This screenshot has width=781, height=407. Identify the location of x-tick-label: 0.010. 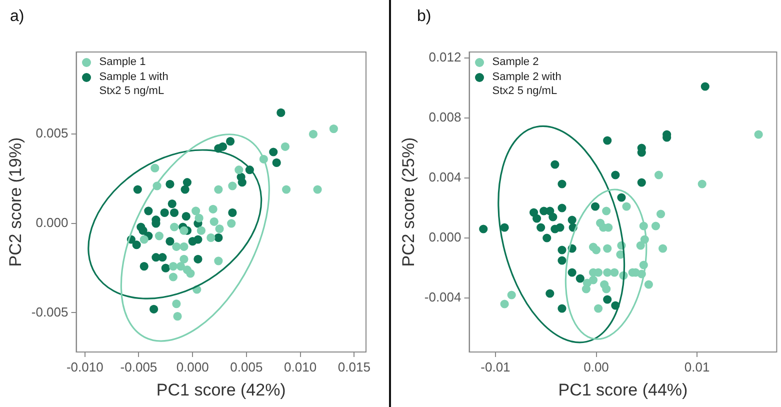
(300, 366).